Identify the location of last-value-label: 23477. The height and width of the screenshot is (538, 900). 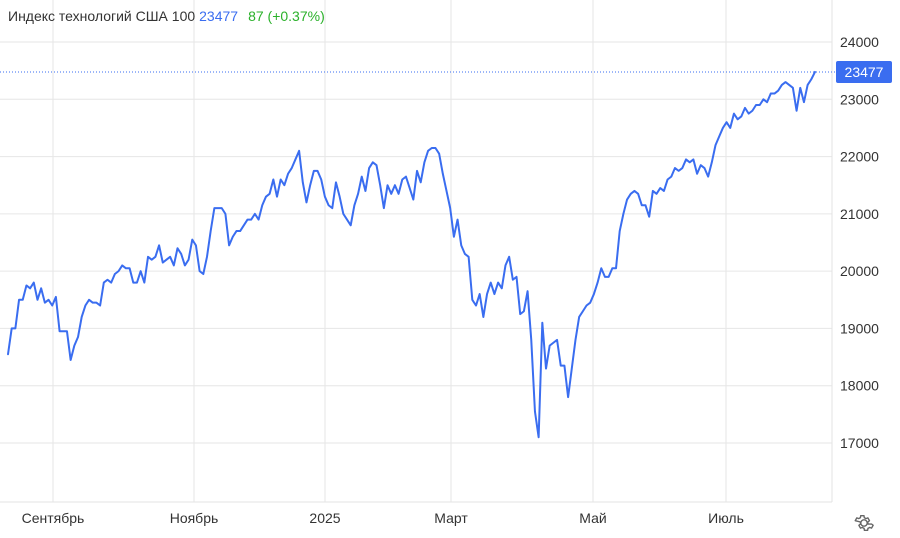
(864, 71).